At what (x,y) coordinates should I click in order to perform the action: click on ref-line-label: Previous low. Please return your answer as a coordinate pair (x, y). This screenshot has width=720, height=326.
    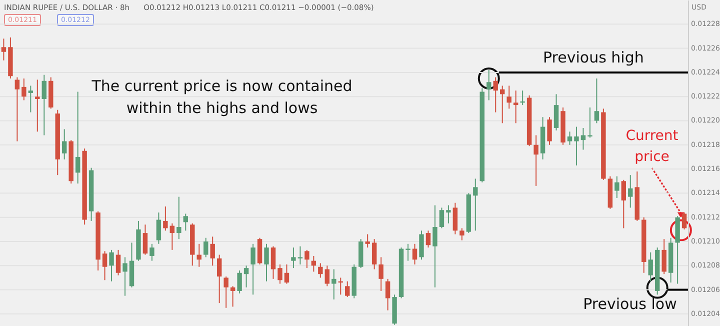
    Looking at the image, I should click on (630, 303).